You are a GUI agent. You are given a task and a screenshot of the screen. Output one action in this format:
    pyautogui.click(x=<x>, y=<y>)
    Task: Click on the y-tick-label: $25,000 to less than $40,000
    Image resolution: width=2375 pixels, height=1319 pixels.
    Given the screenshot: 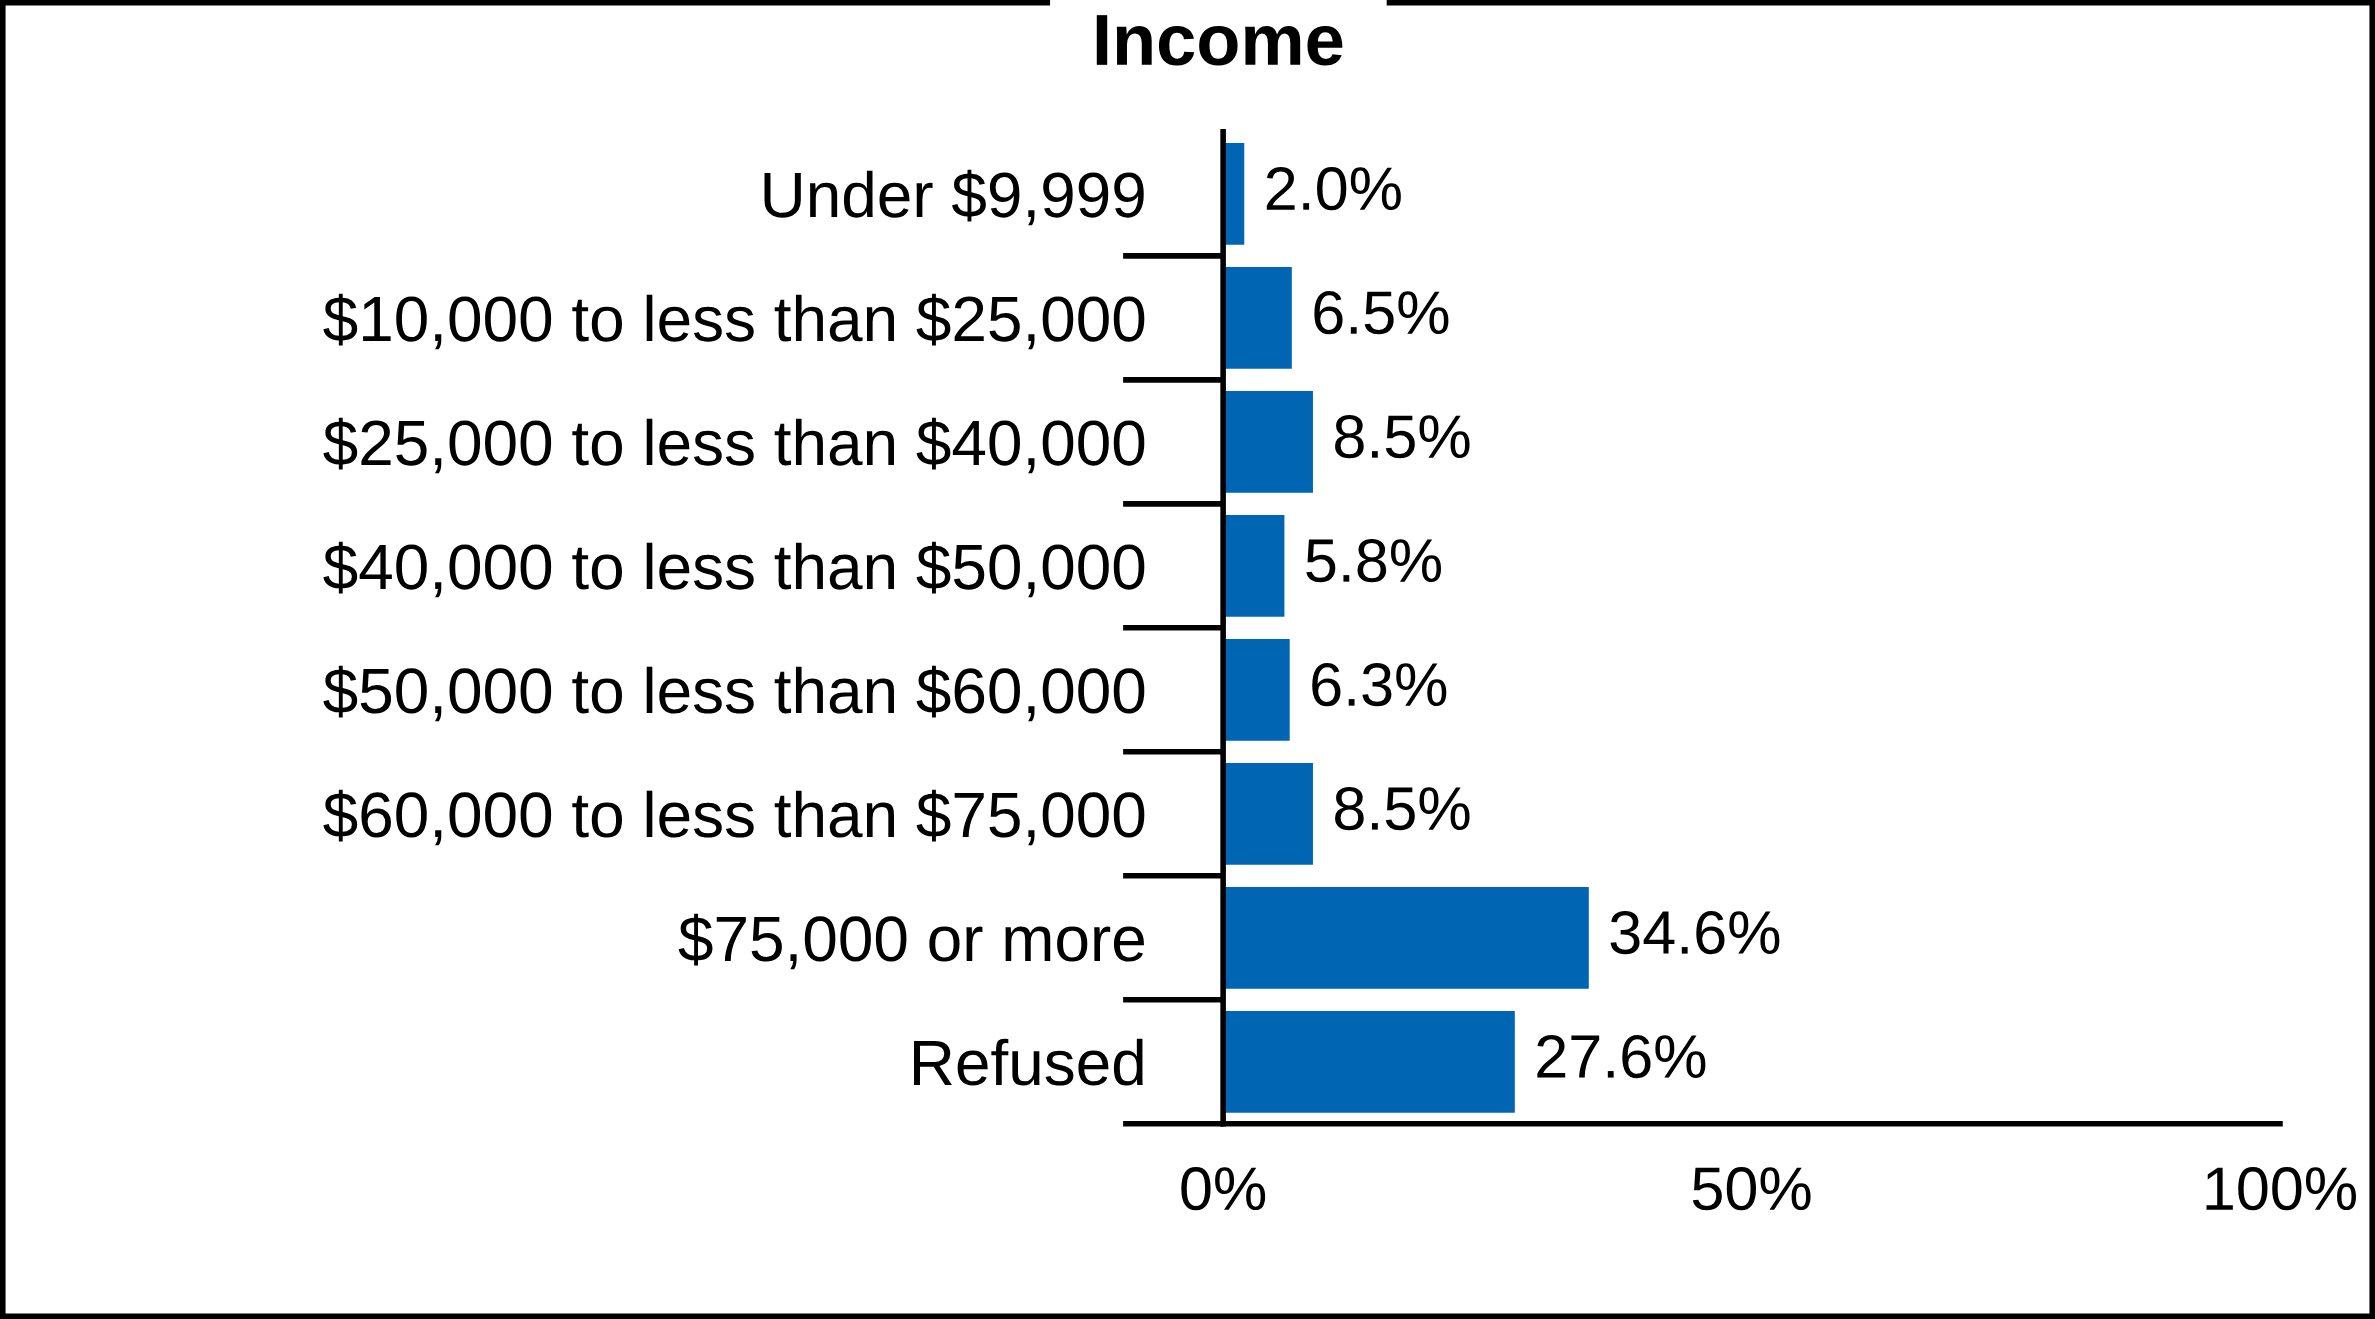 What is the action you would take?
    pyautogui.click(x=734, y=445)
    